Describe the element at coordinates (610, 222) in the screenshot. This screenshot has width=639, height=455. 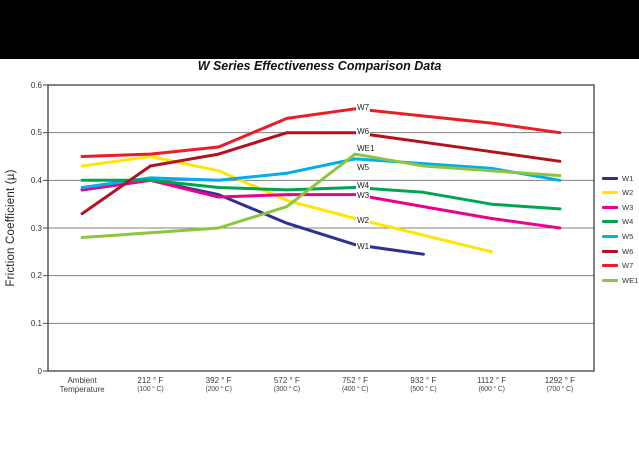
I see `legend-swatch-w4` at that location.